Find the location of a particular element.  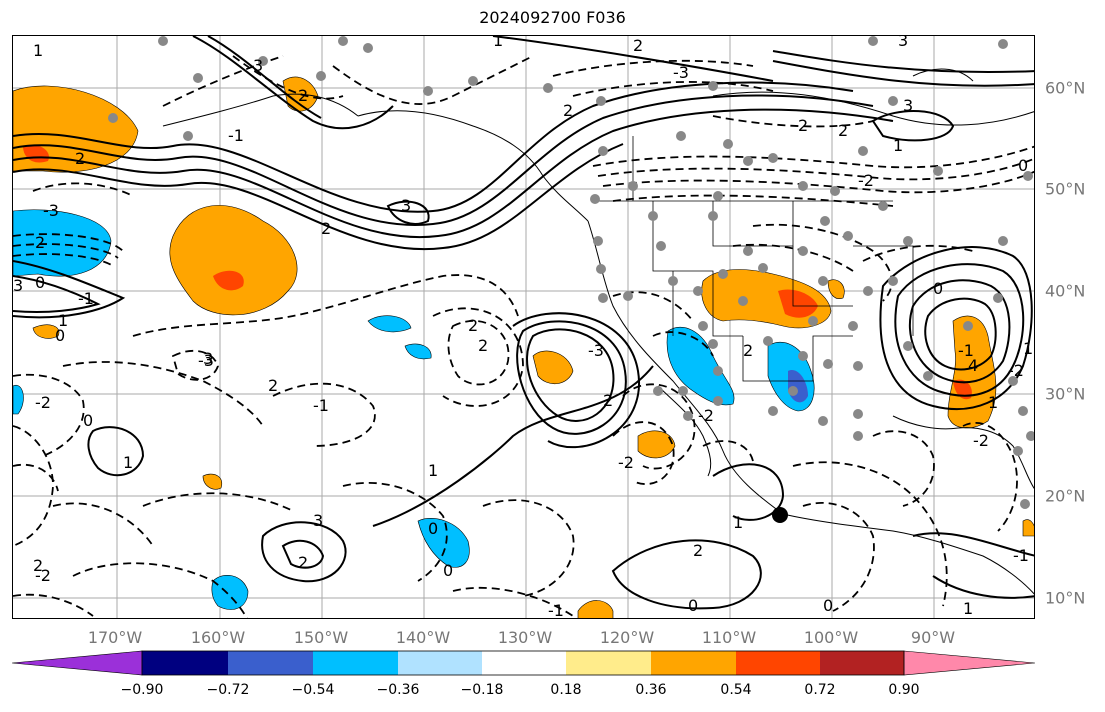

lat-label: 20°N is located at coordinates (1065, 496).